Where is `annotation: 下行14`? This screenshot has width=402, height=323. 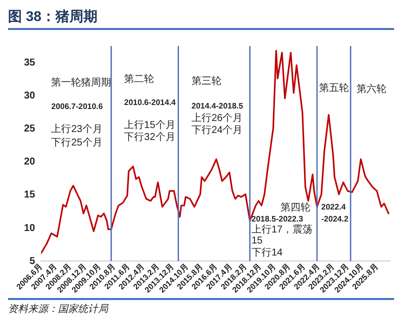 annotation: 下行14 is located at coordinates (267, 252).